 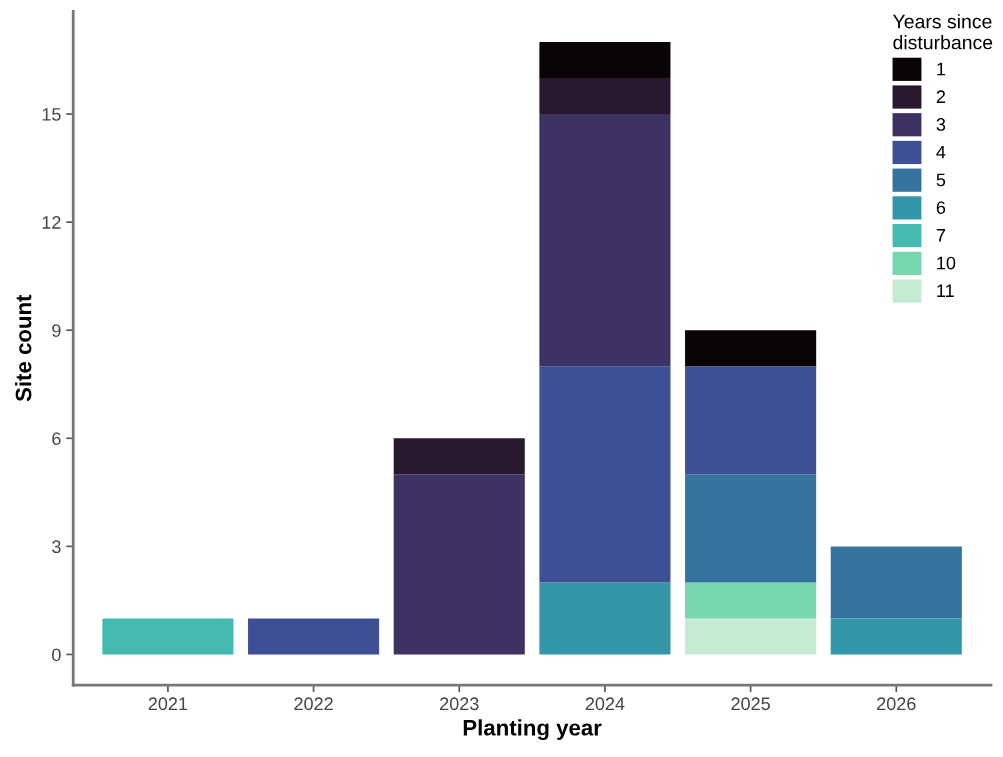 What do you see at coordinates (56, 655) in the screenshot?
I see `y-tick-label: 0` at bounding box center [56, 655].